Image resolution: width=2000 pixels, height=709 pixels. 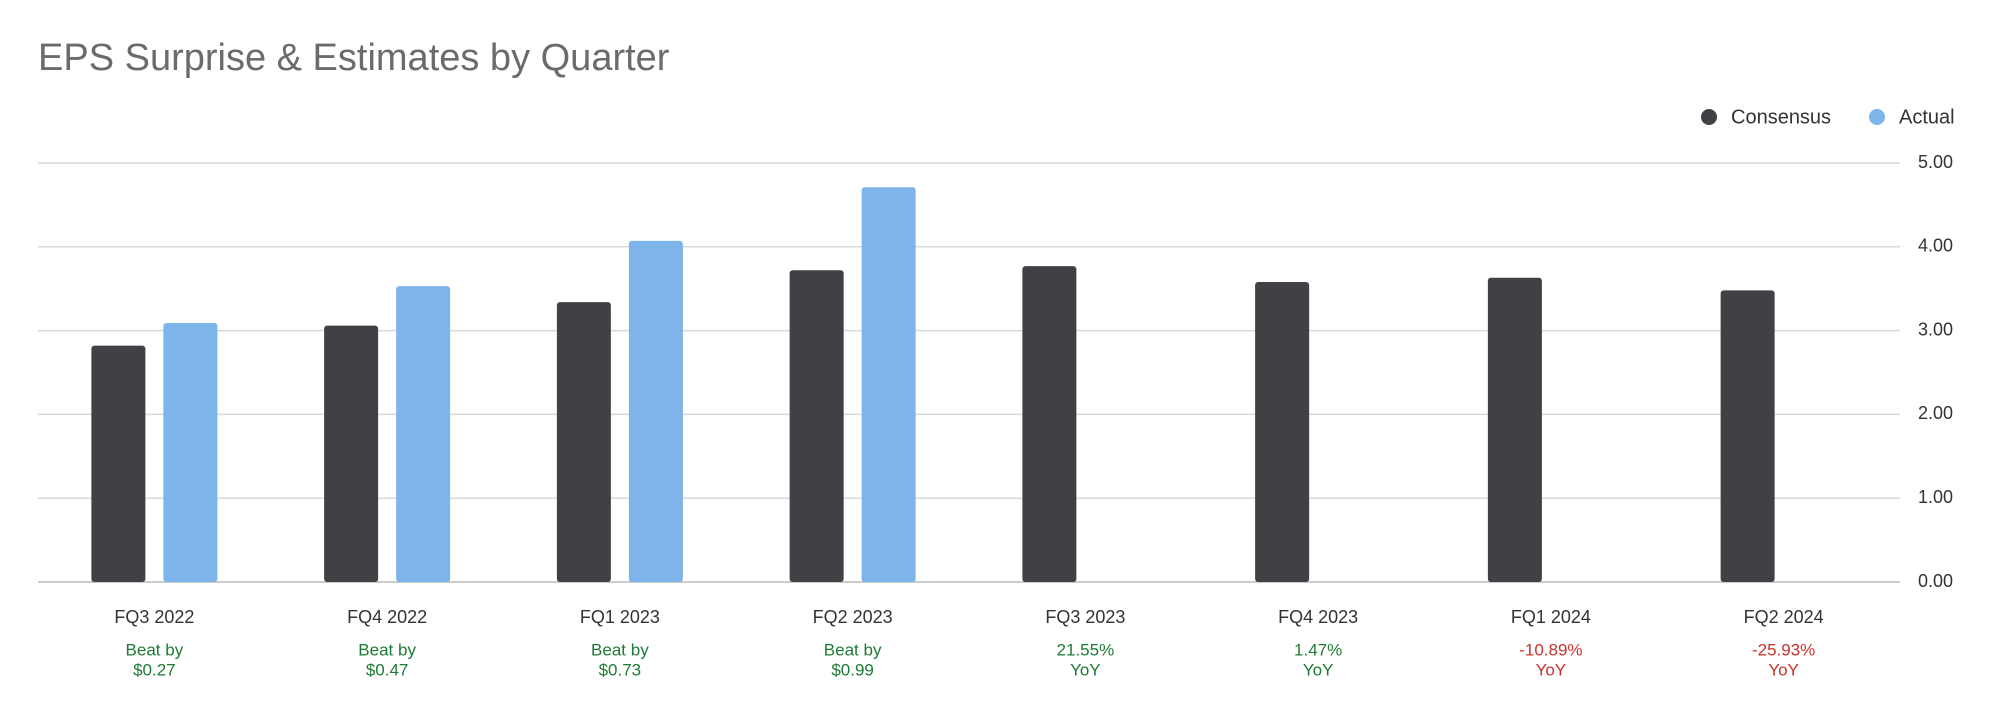 I want to click on x-tick-label: FQ2 2024, so click(x=1784, y=617).